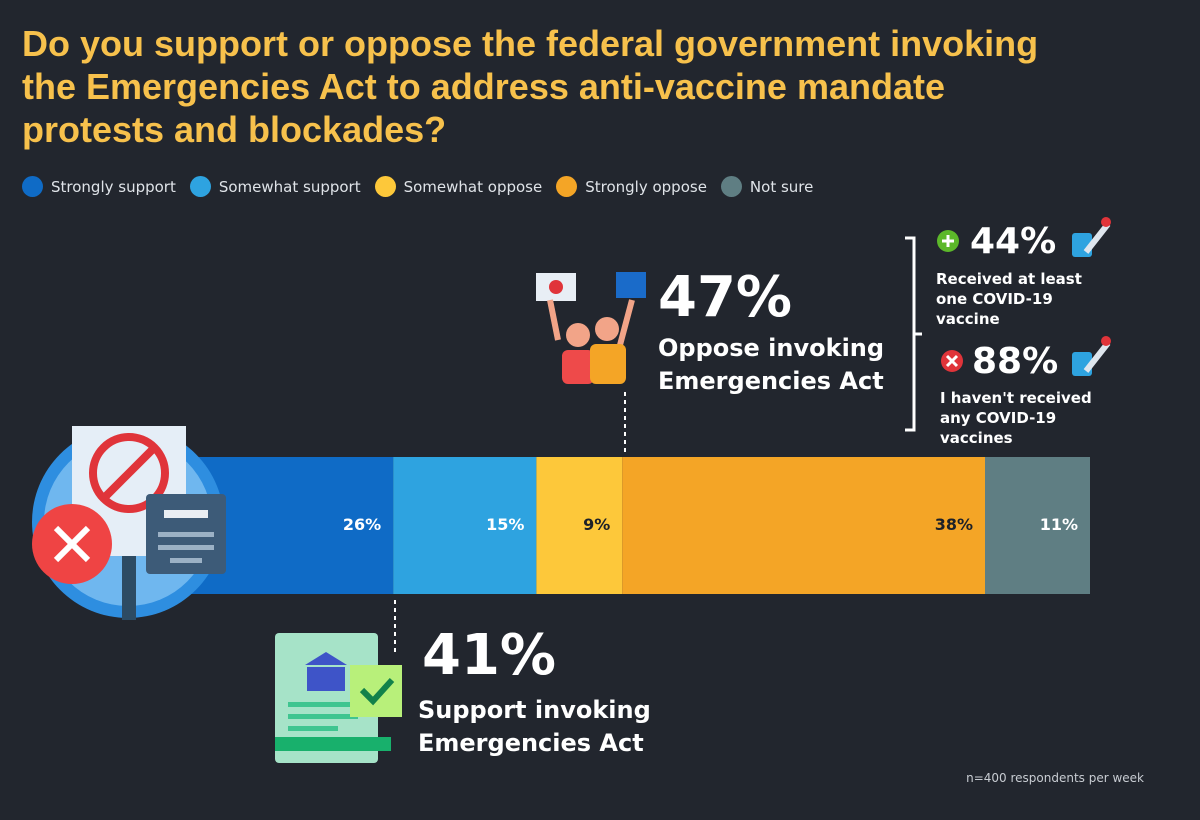 This screenshot has height=820, width=1200. What do you see at coordinates (952, 361) in the screenshot?
I see `cross-icon` at bounding box center [952, 361].